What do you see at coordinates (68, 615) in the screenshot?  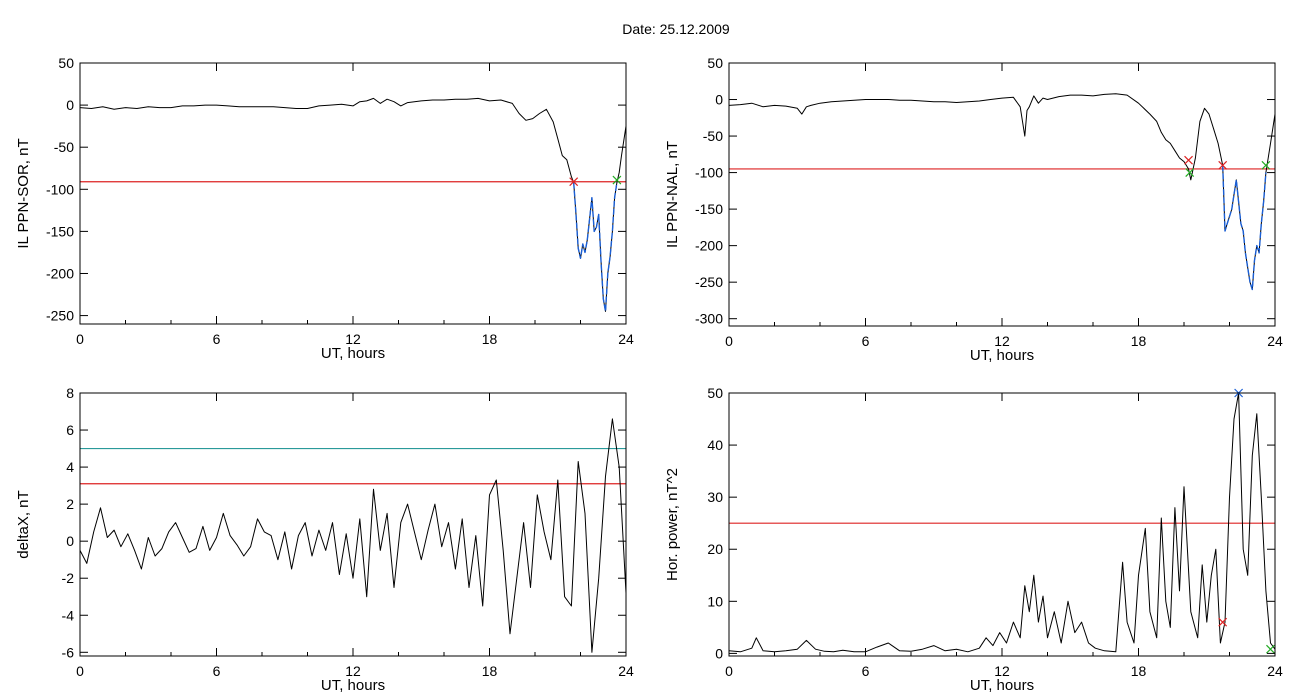 I see `y-tick-label: -4` at bounding box center [68, 615].